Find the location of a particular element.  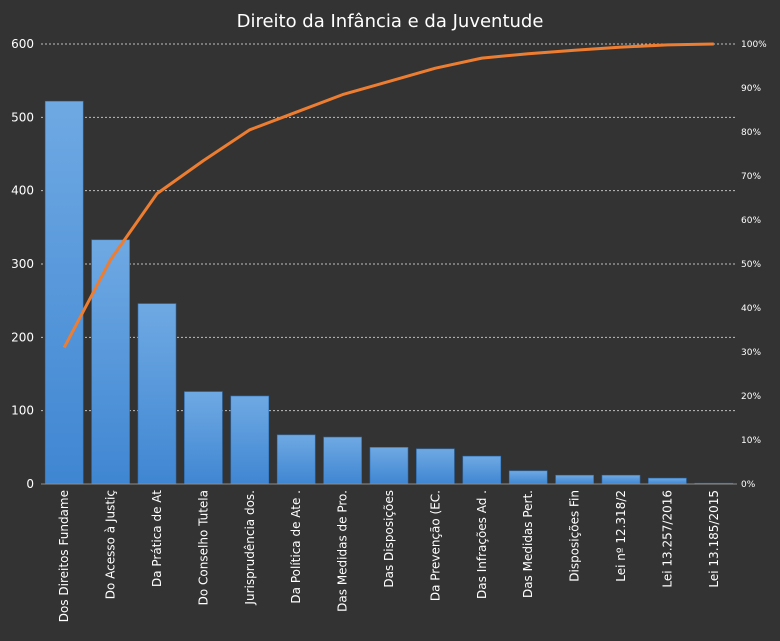

x-tick-label: Do Conselho Tutela is located at coordinates (203, 547).